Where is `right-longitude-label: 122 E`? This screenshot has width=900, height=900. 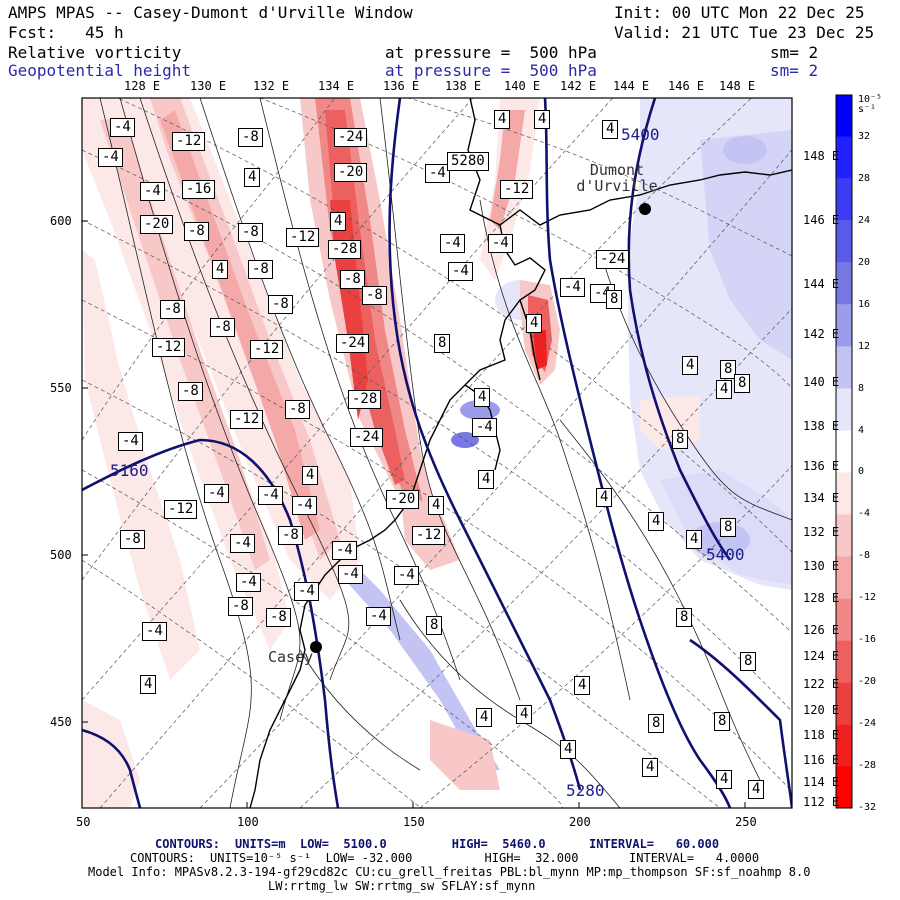
right-longitude-label: 122 E is located at coordinates (821, 684).